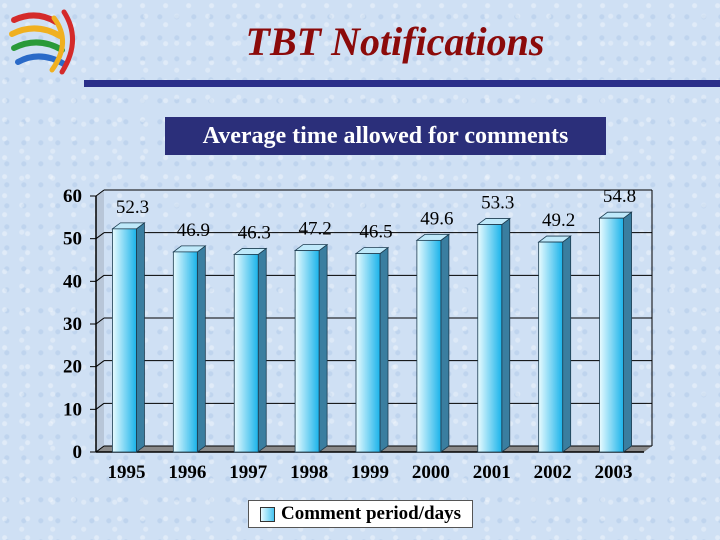 The image size is (720, 540). What do you see at coordinates (431, 472) in the screenshot?
I see `x-tick-label: 2000` at bounding box center [431, 472].